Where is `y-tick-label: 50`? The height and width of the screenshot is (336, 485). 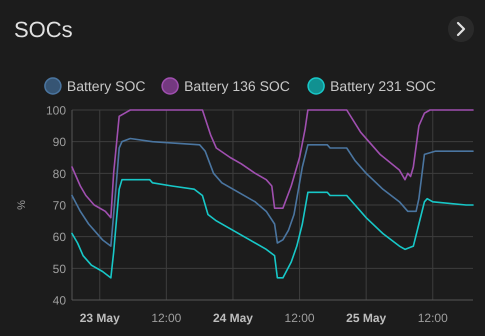 y-tick-label: 50 is located at coordinates (59, 269).